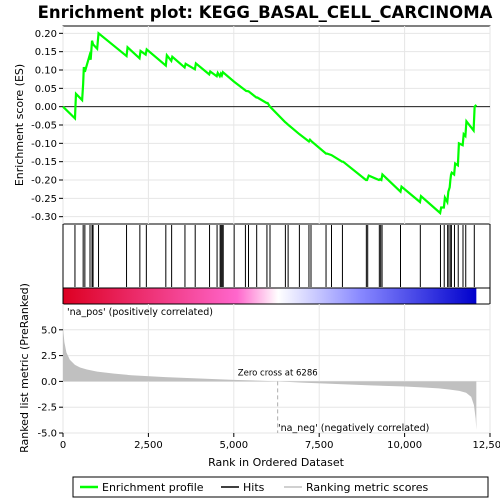 The width and height of the screenshot is (500, 500). I want to click on hit-markers, so click(274, 256).